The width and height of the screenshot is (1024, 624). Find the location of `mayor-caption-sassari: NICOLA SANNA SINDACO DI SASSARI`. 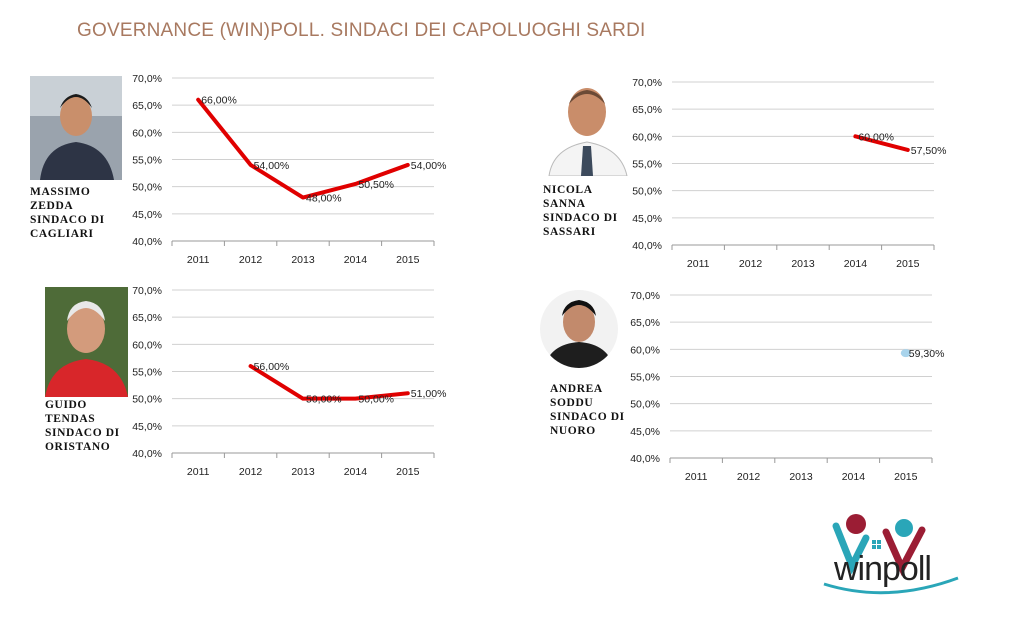

mayor-caption-sassari: NICOLA SANNA SINDACO DI SASSARI is located at coordinates (580, 211).